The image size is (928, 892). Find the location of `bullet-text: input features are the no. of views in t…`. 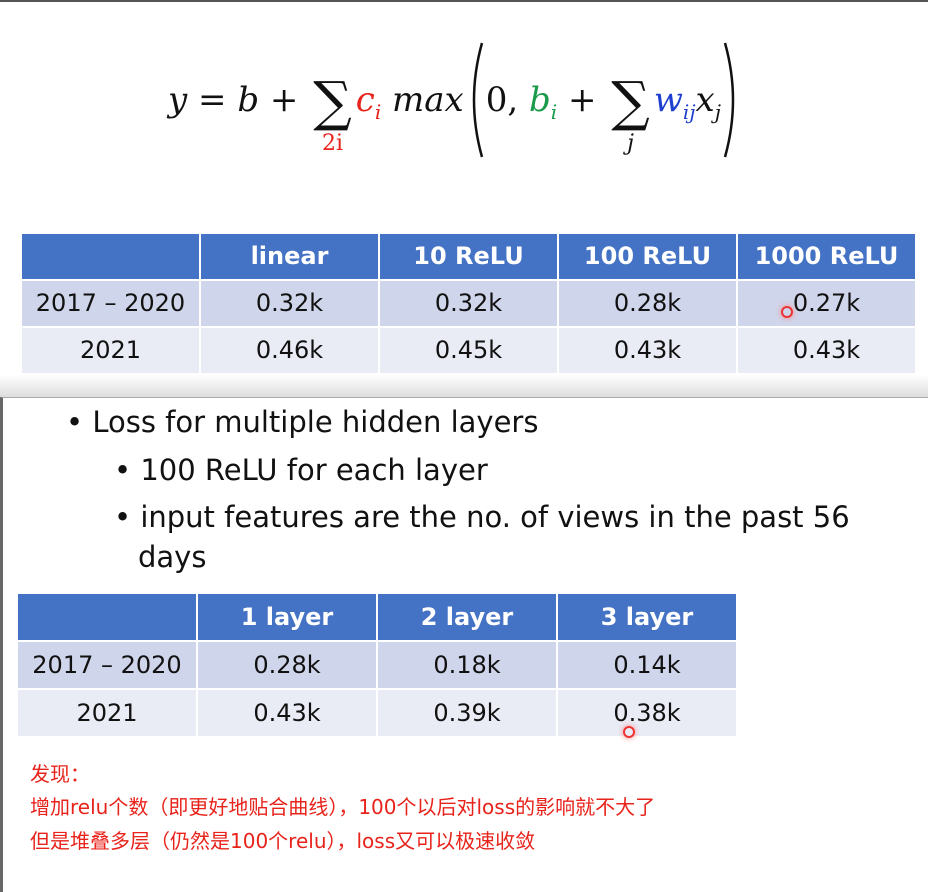

bullet-text: input features are the no. of views in t… is located at coordinates (495, 517).